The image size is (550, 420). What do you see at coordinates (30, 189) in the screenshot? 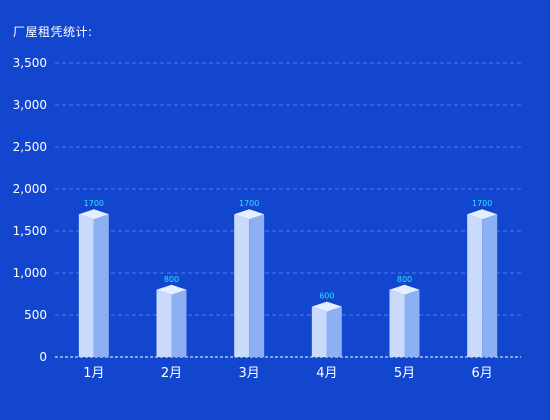
I see `y-tick-label: 2,000` at bounding box center [30, 189].